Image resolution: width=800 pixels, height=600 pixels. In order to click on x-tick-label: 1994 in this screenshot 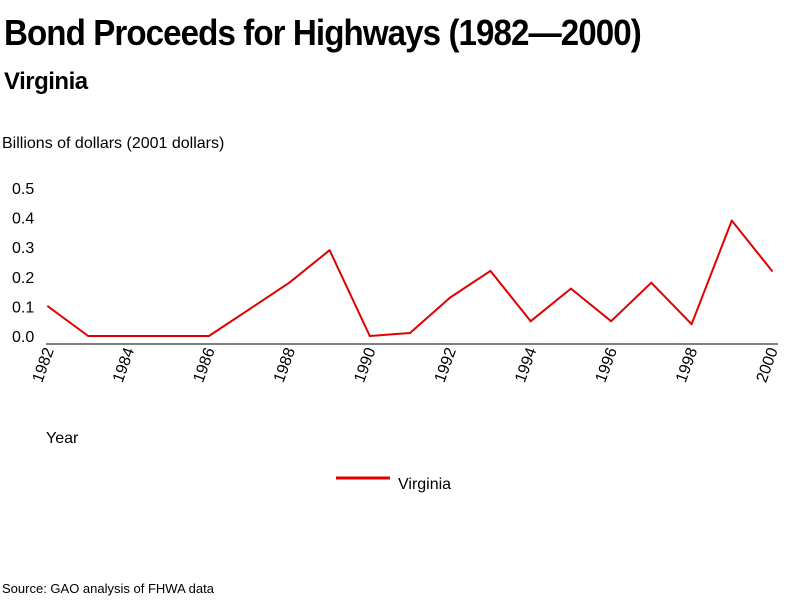, I will do `click(526, 364)`.